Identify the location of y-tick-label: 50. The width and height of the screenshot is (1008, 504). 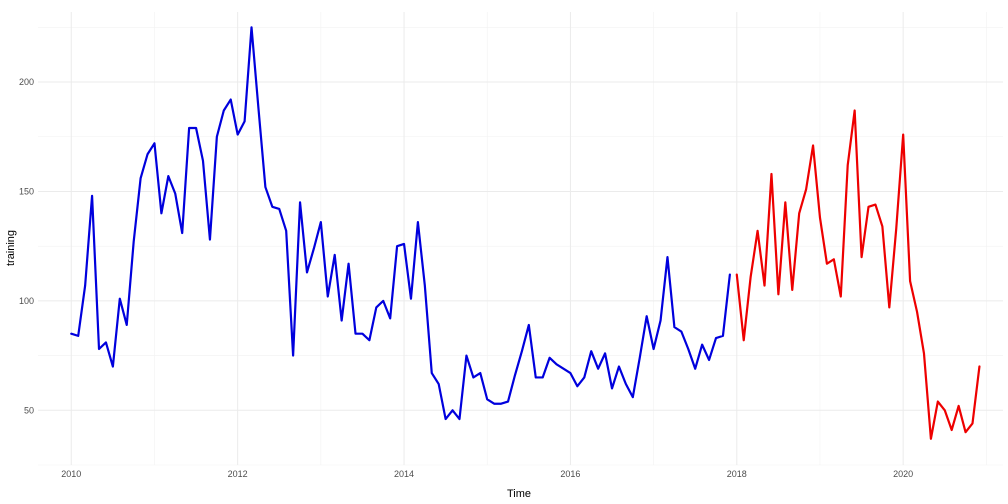
(29, 410).